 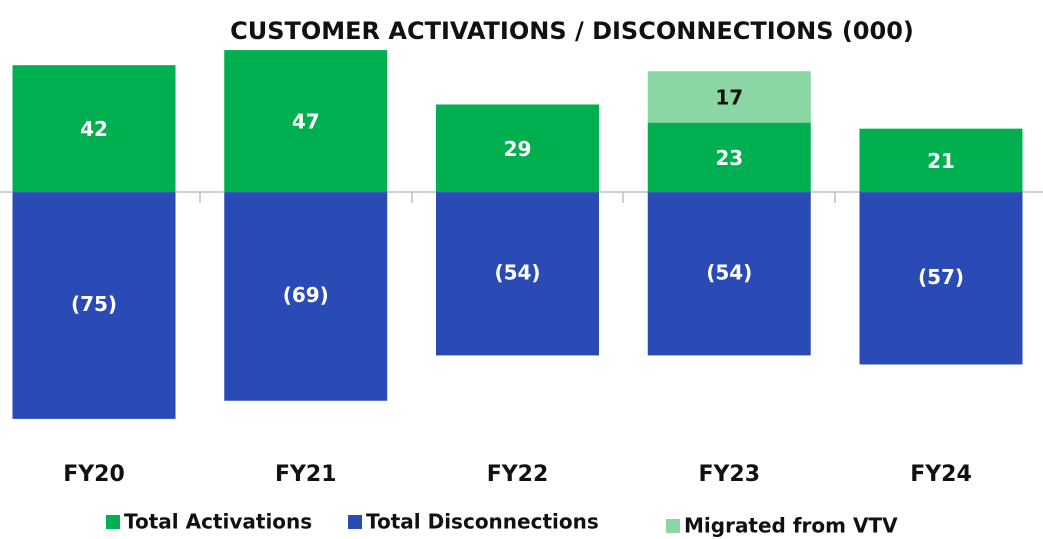 I want to click on value-label: 23, so click(x=729, y=158).